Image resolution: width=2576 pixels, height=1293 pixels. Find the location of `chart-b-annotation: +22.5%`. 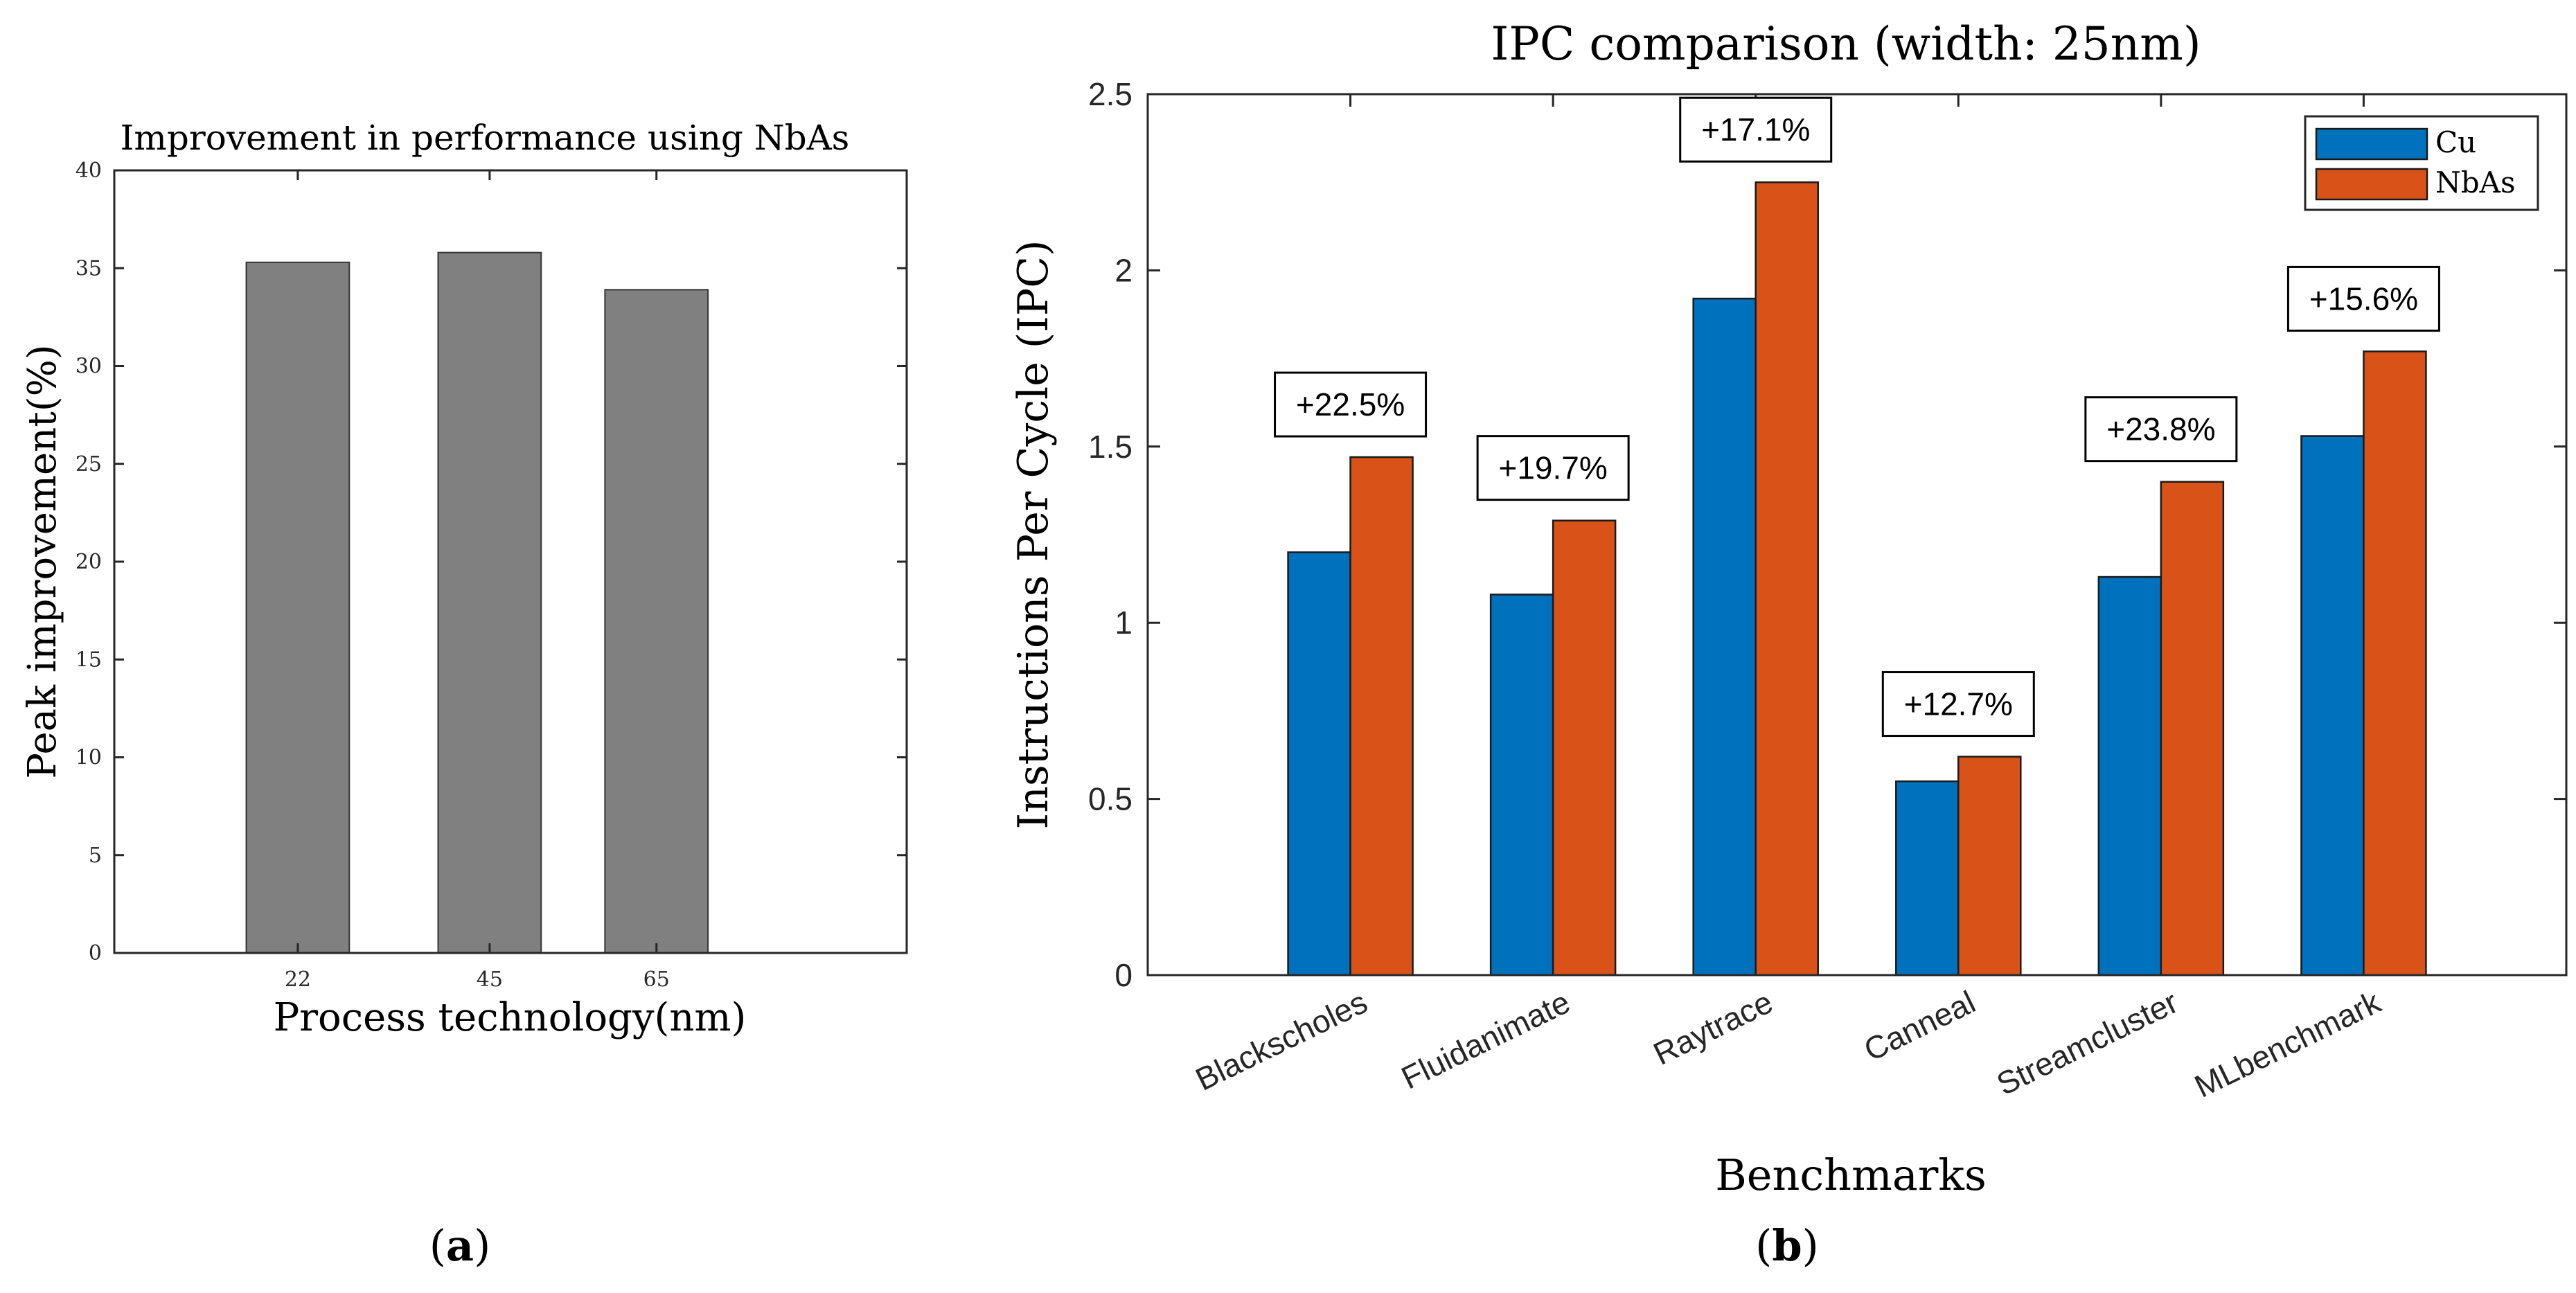

chart-b-annotation: +22.5% is located at coordinates (1351, 405).